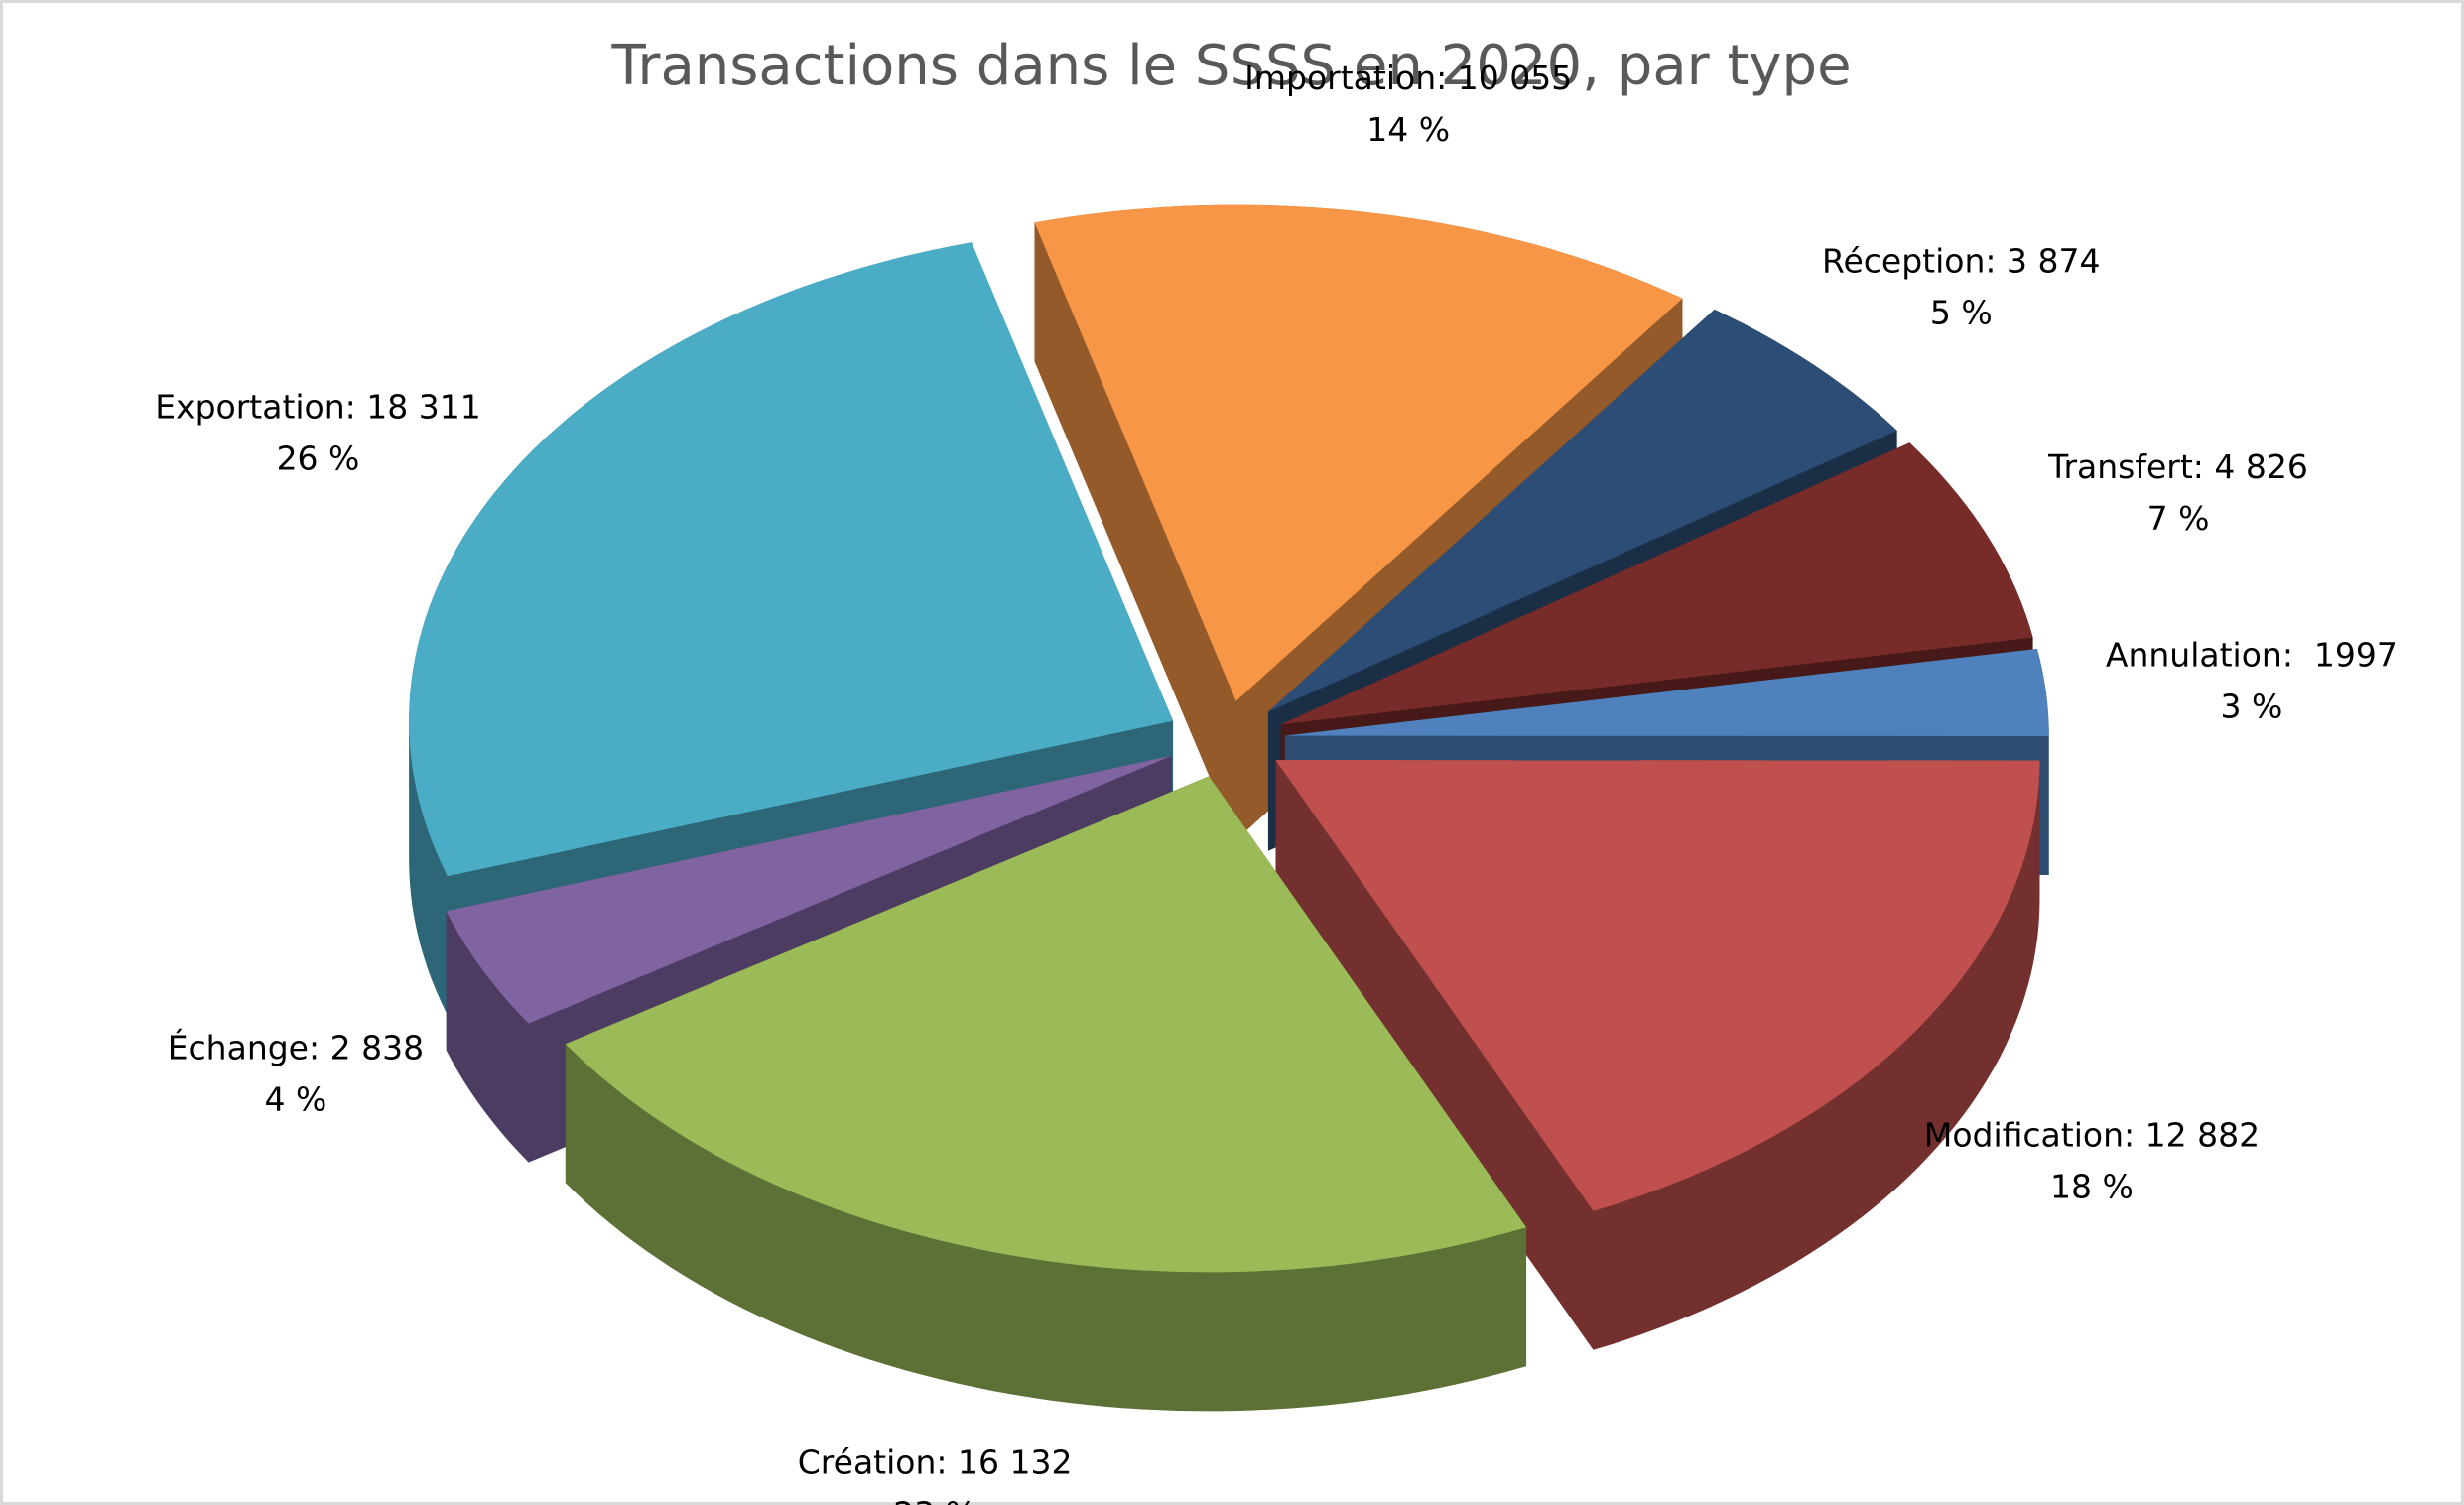 Image resolution: width=2464 pixels, height=1505 pixels. Describe the element at coordinates (2252, 655) in the screenshot. I see `data-label: Annulation: 1997` at that location.